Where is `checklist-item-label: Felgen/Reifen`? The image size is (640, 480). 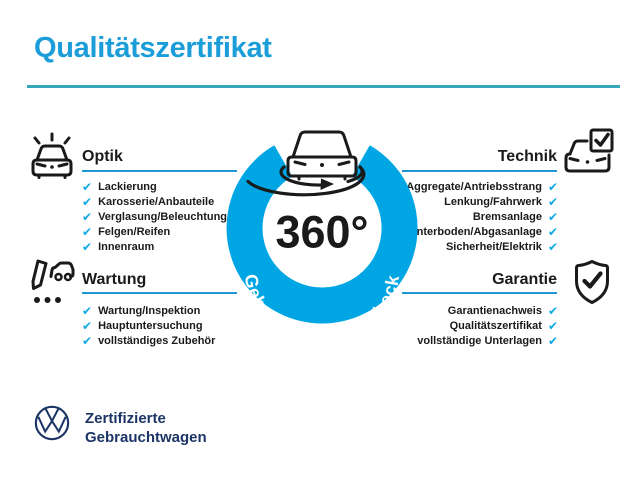
checklist-item-label: Felgen/Reifen is located at coordinates (134, 231).